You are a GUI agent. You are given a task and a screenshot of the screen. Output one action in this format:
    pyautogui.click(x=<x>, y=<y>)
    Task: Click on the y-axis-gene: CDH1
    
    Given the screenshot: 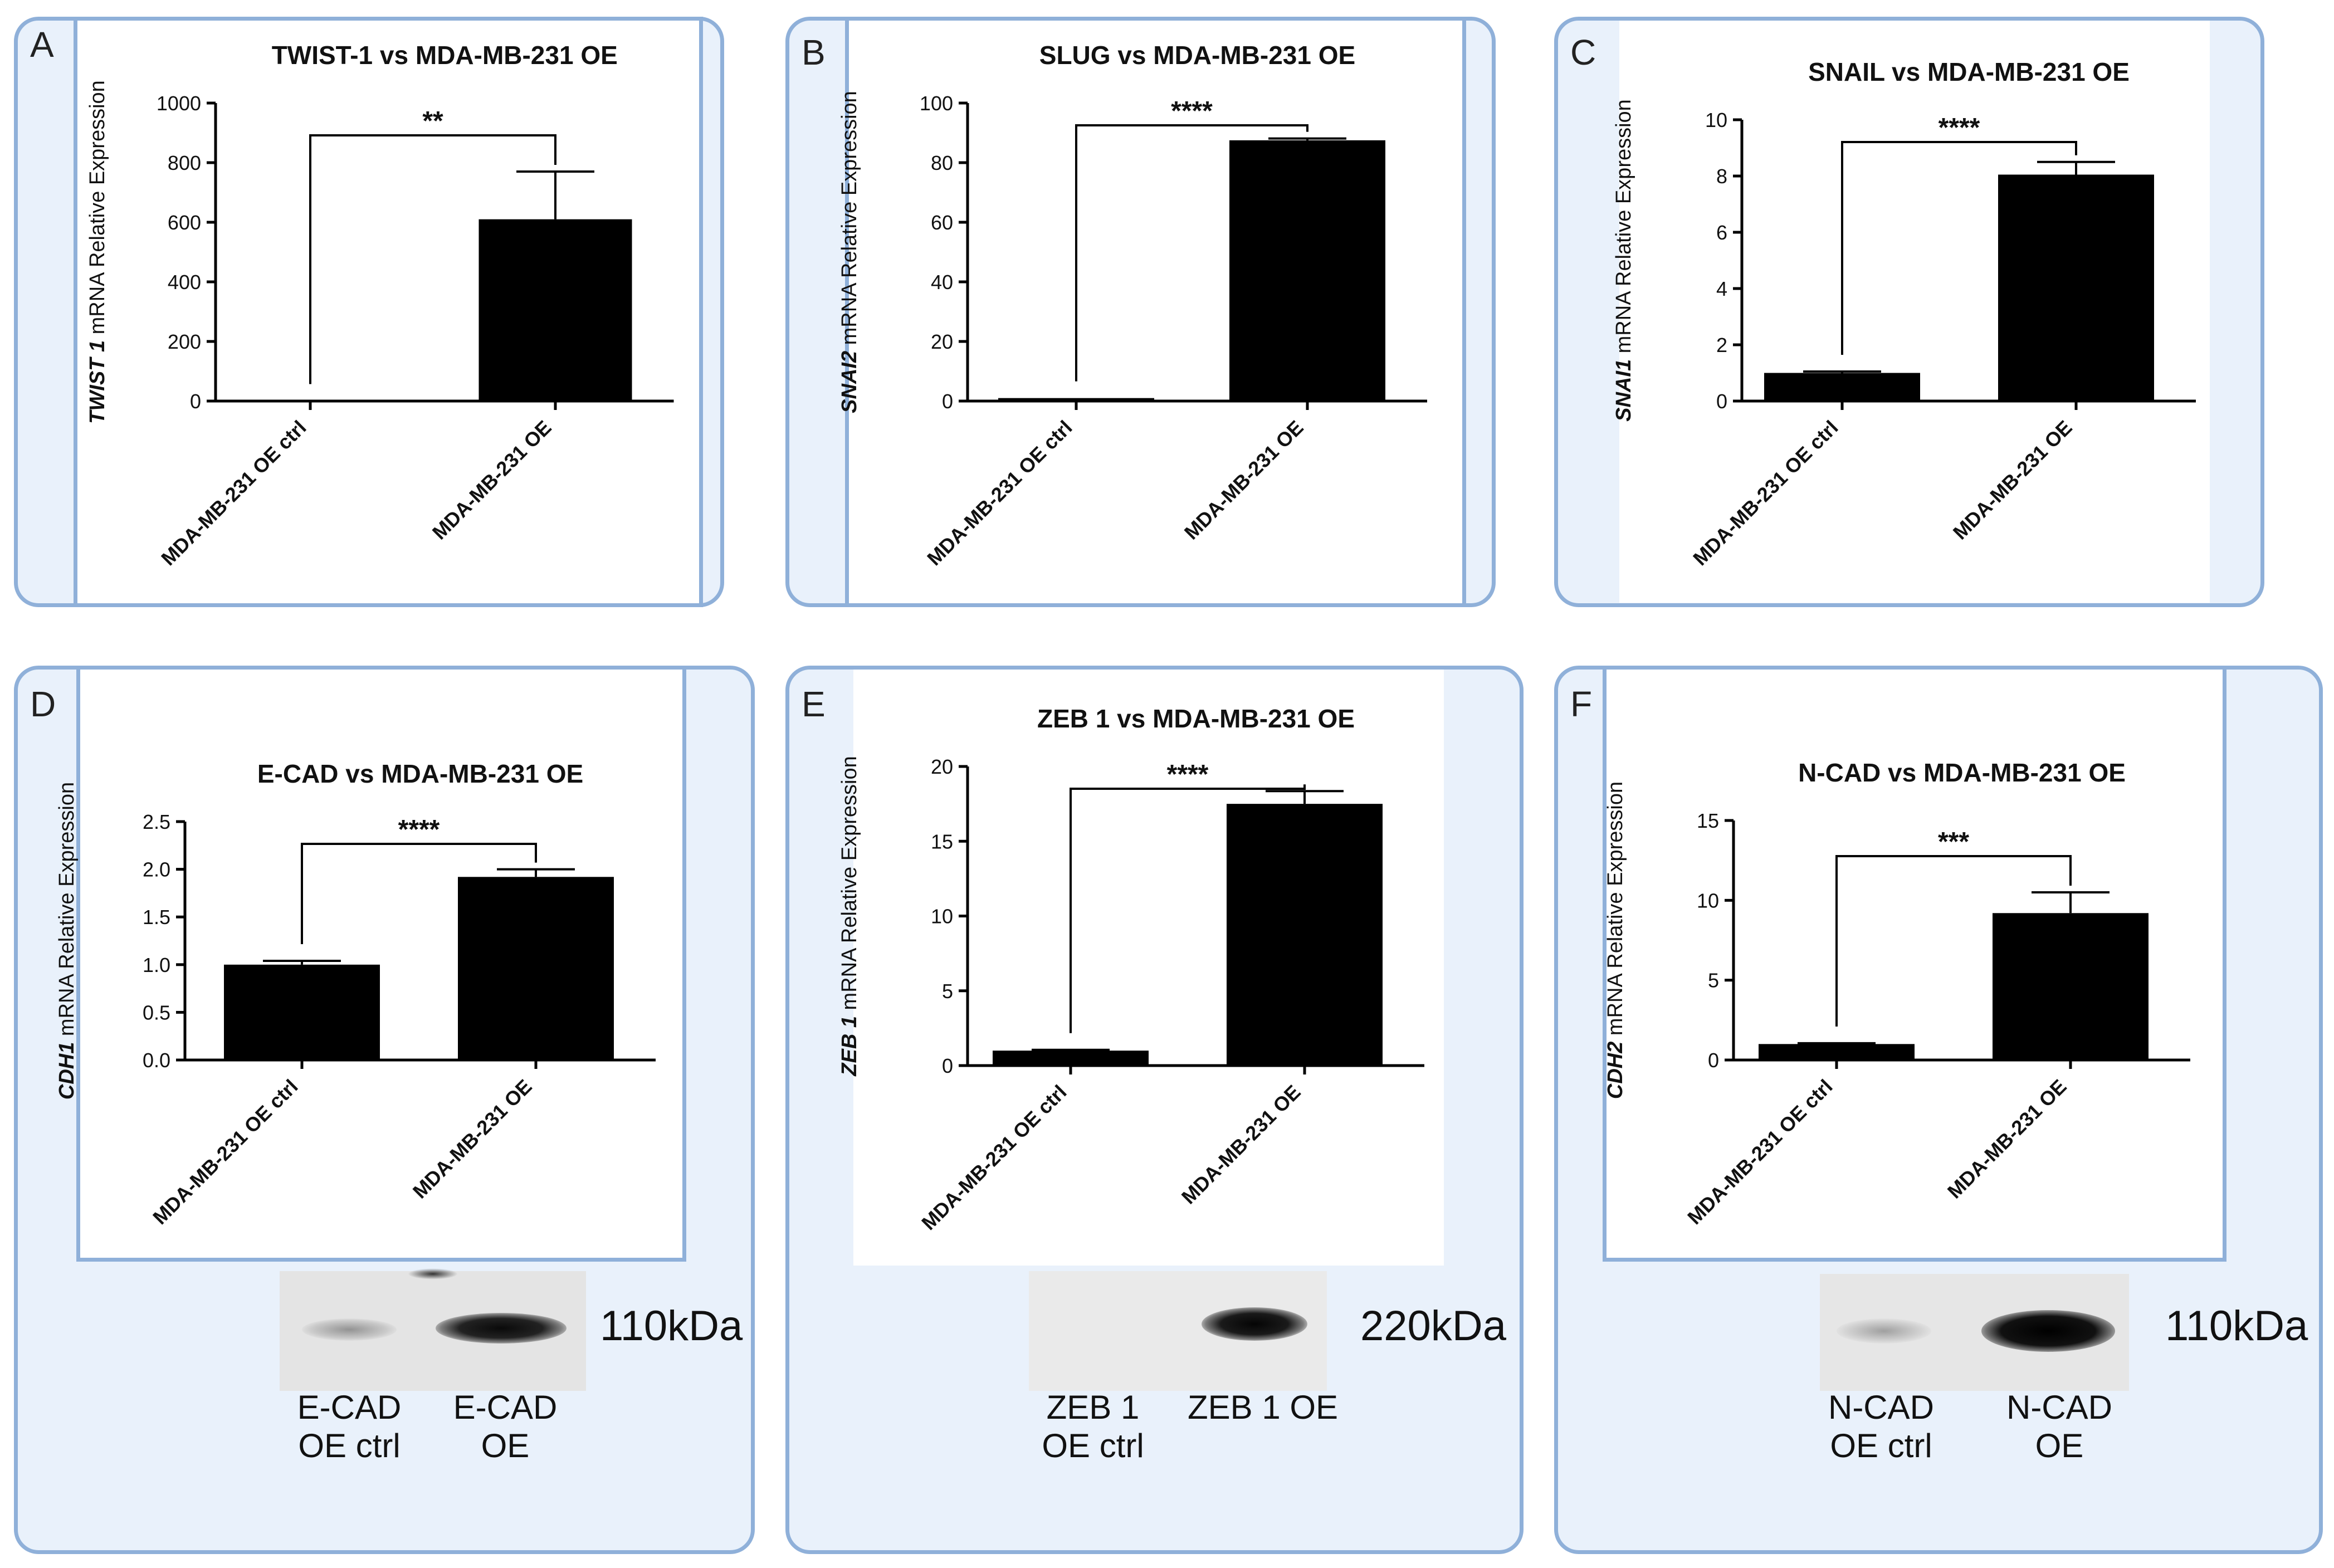 What is the action you would take?
    pyautogui.click(x=67, y=1071)
    